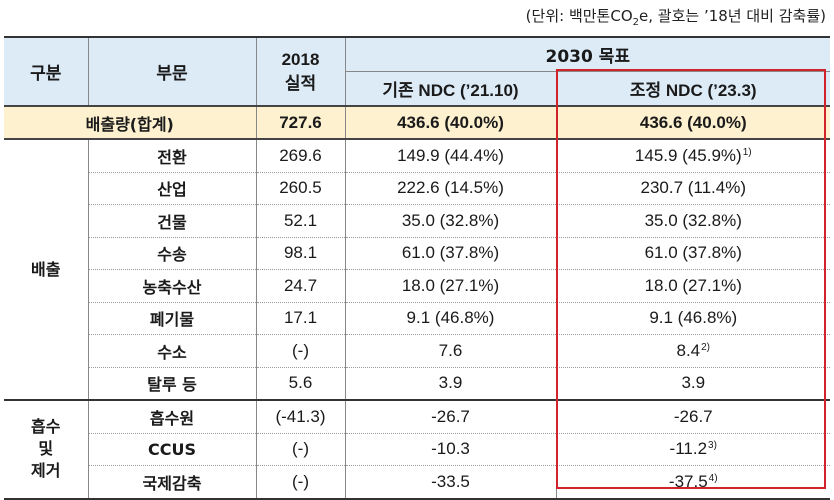 Image resolution: width=834 pixels, height=500 pixels. Describe the element at coordinates (712, 446) in the screenshot. I see `footnote-marker: 3)` at that location.